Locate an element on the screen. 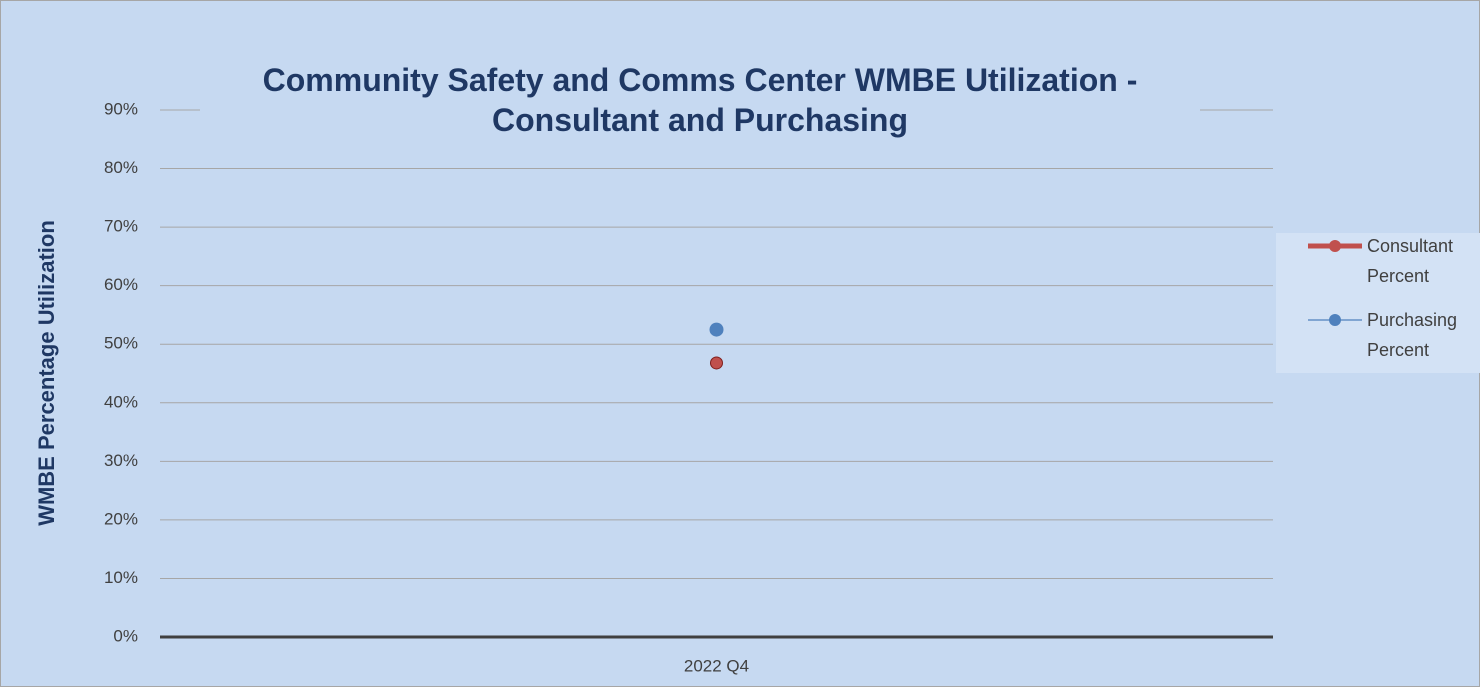 The image size is (1480, 687). x-tick-label: 2022 Q4 is located at coordinates (716, 665).